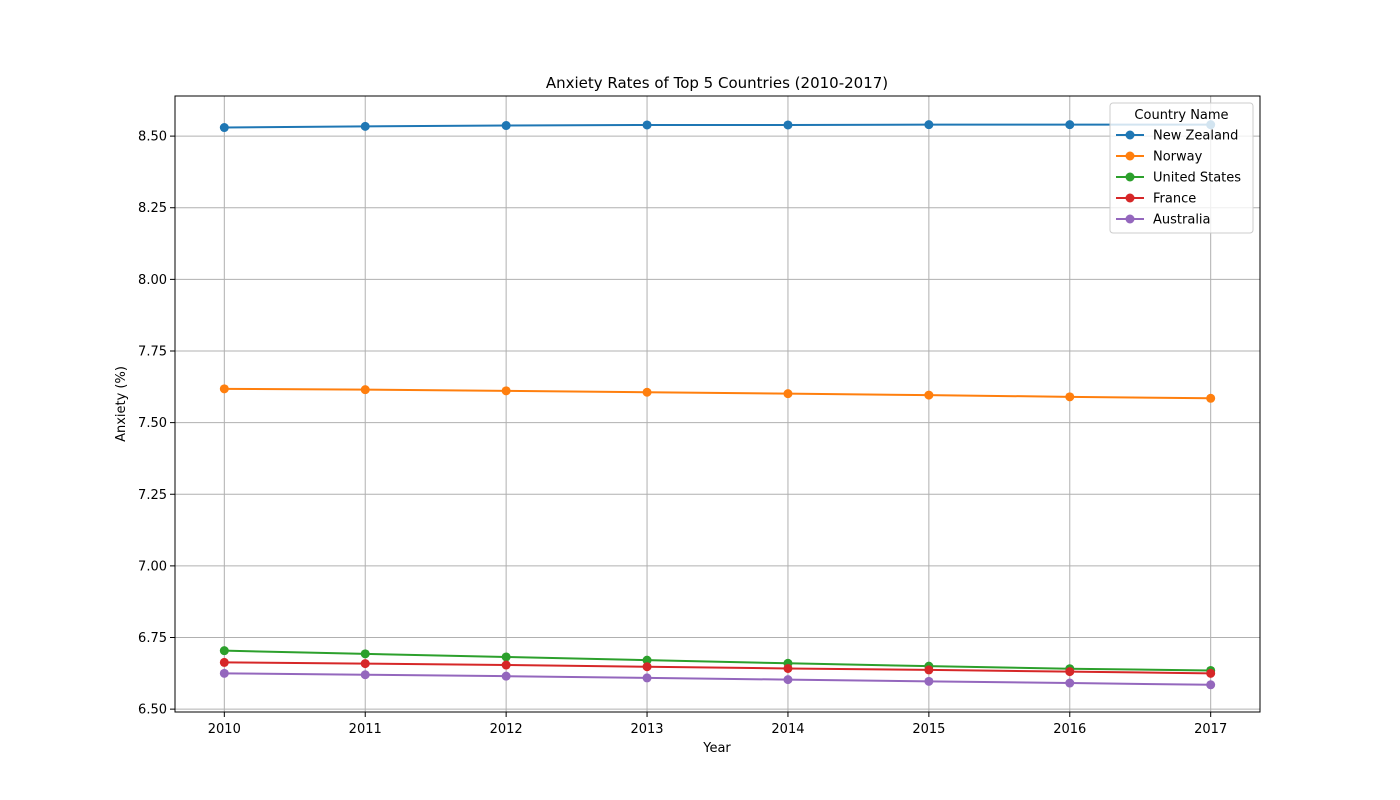  What do you see at coordinates (152, 280) in the screenshot?
I see `y-tick-label: 8.00` at bounding box center [152, 280].